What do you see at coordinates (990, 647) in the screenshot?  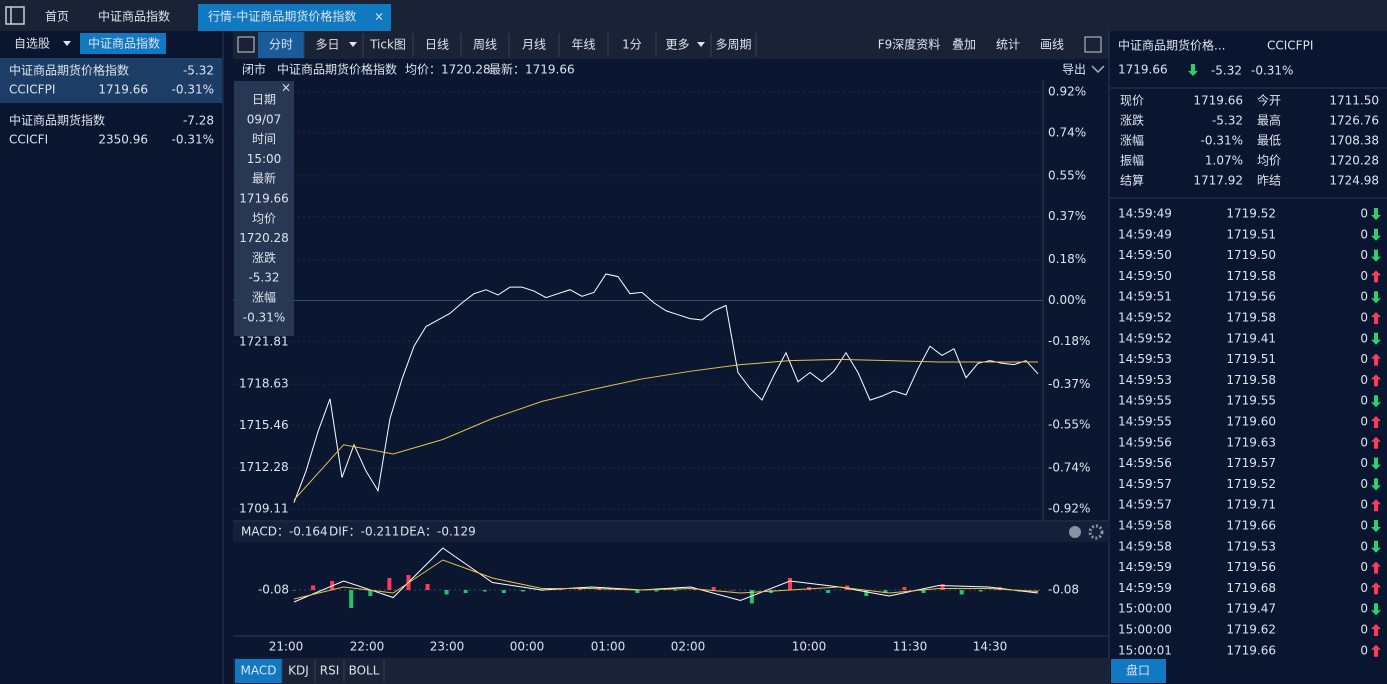 I see `x-tick-label: 14:30` at bounding box center [990, 647].